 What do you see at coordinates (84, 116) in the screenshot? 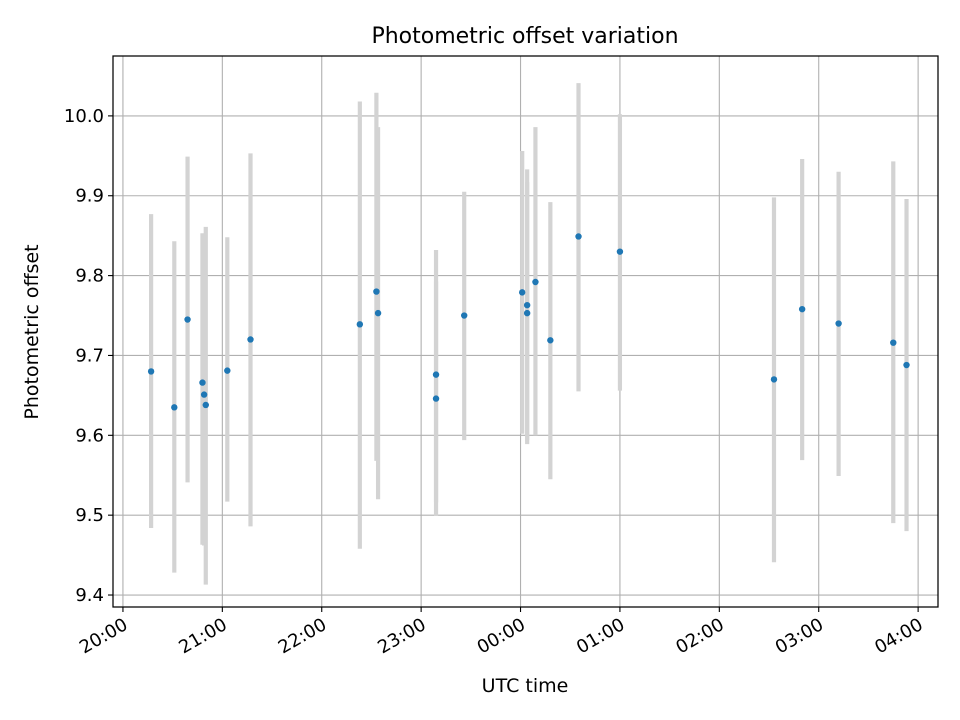
I see `y-tick-label: 10.0` at bounding box center [84, 116].